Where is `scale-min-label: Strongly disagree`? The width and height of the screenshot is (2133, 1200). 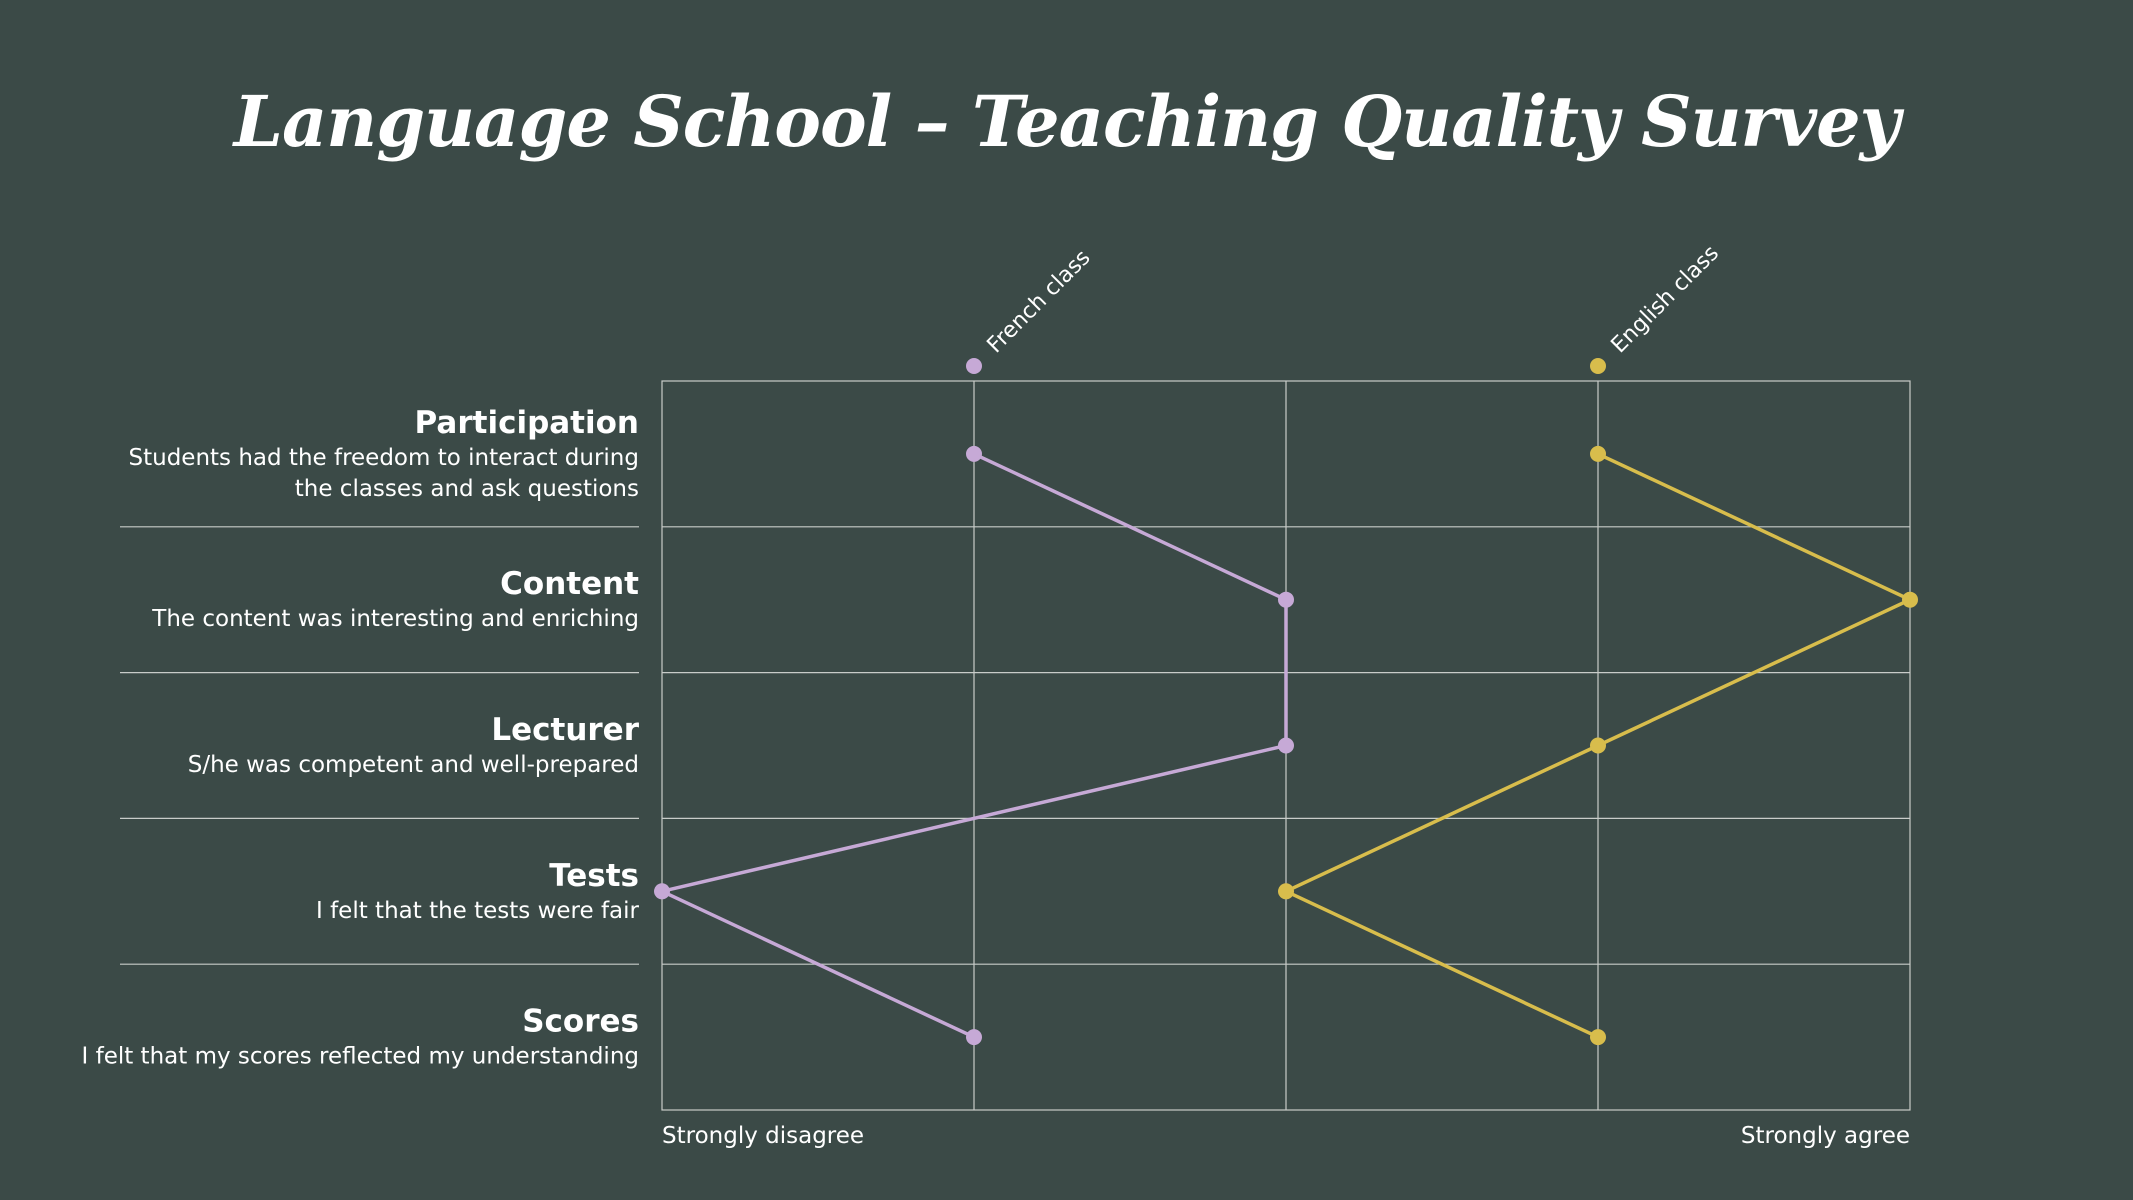 scale-min-label: Strongly disagree is located at coordinates (763, 1136).